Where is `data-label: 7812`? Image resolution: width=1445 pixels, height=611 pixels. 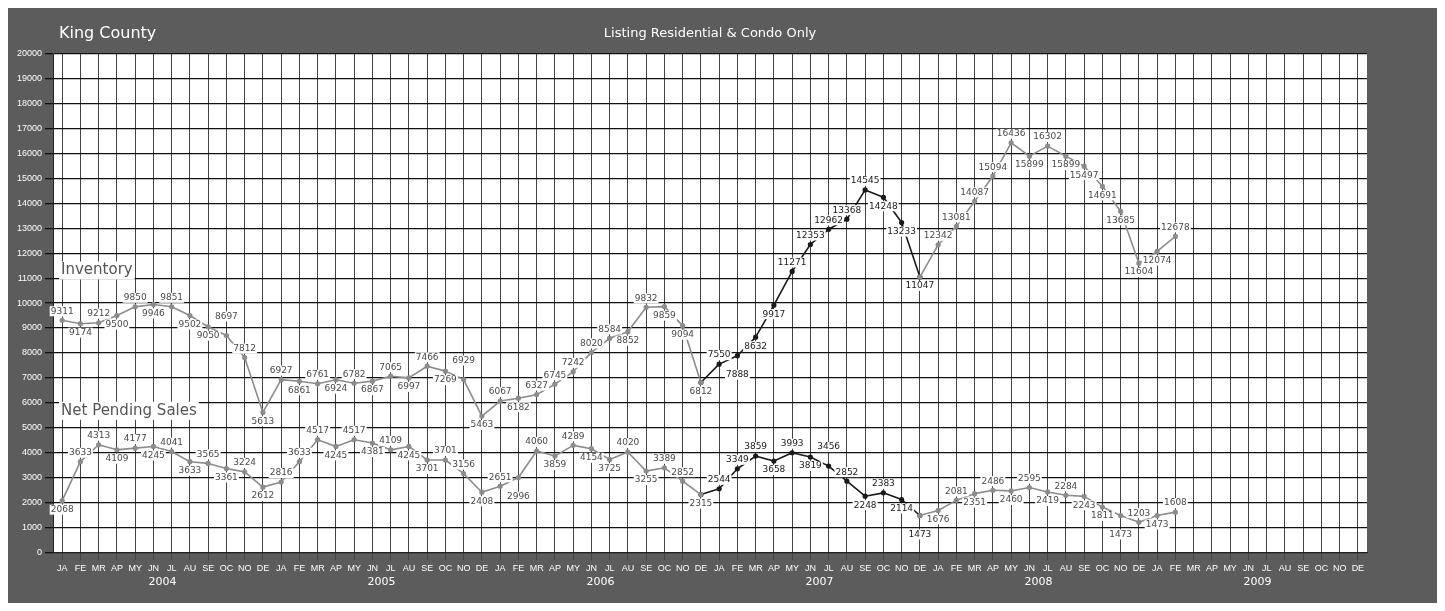
data-label: 7812 is located at coordinates (245, 347).